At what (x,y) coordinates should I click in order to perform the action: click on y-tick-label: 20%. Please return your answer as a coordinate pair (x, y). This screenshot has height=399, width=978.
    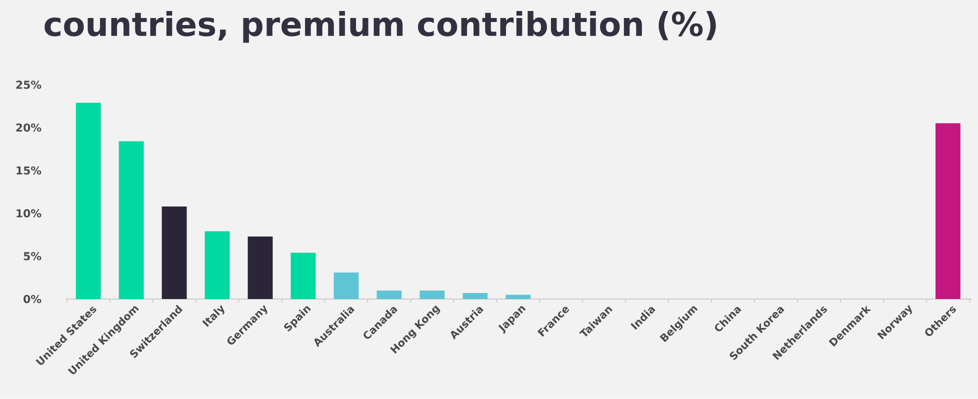
    Looking at the image, I should click on (29, 128).